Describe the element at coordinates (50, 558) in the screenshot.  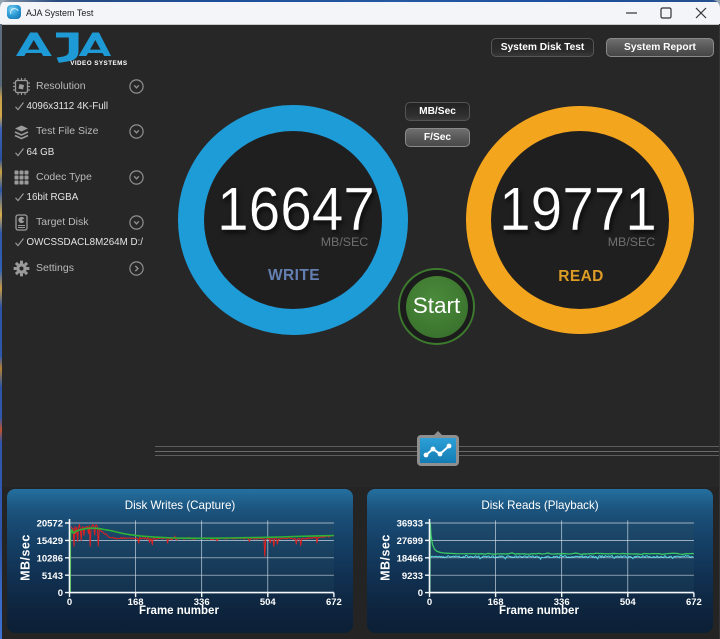
I see `svg-text: 10286` at that location.